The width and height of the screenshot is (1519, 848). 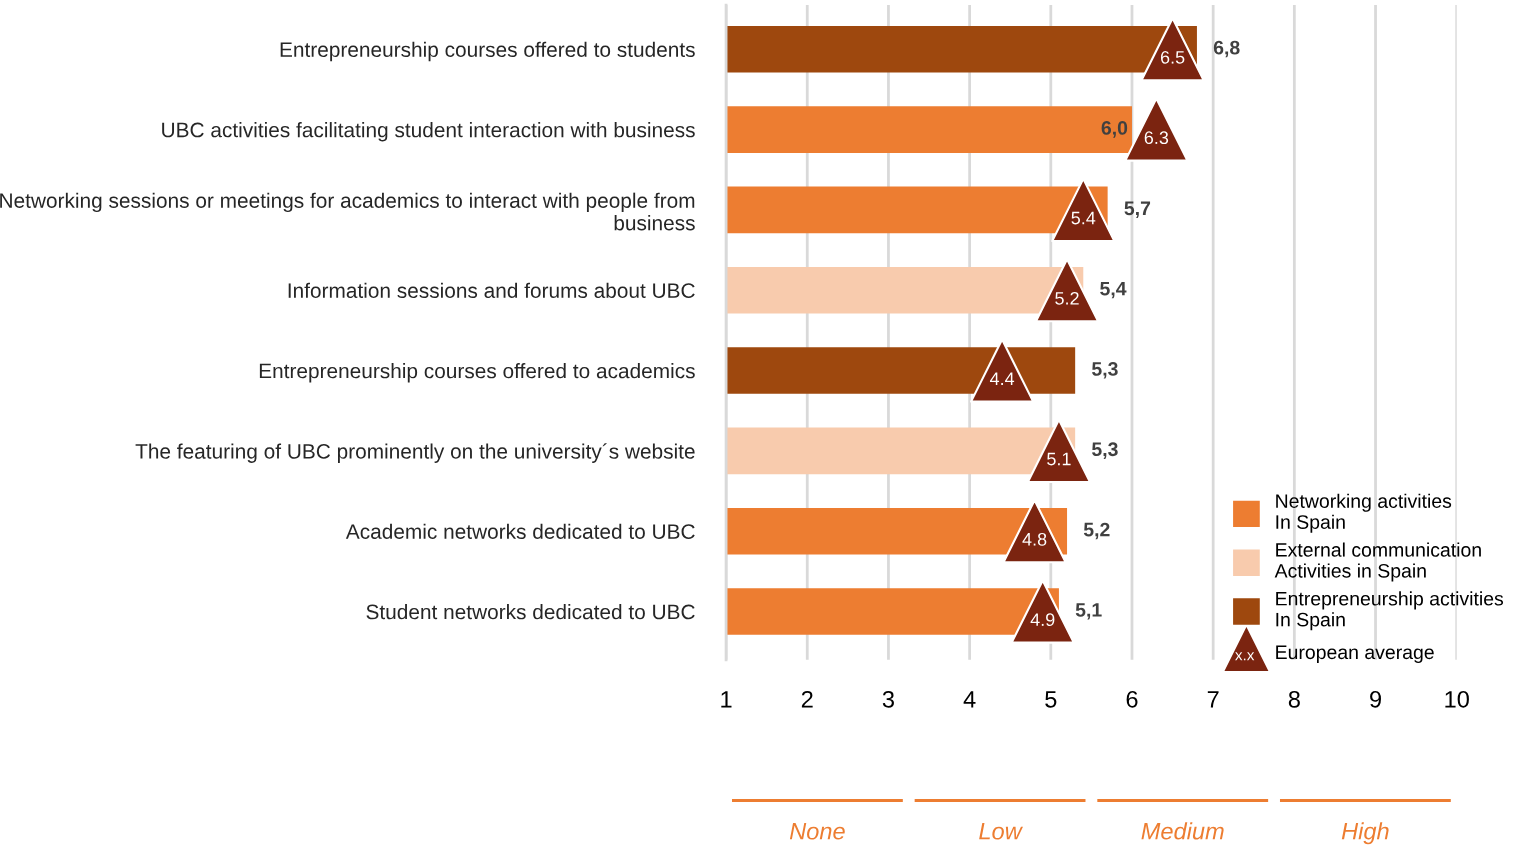 I want to click on data-label: 6.5, so click(x=1172, y=57).